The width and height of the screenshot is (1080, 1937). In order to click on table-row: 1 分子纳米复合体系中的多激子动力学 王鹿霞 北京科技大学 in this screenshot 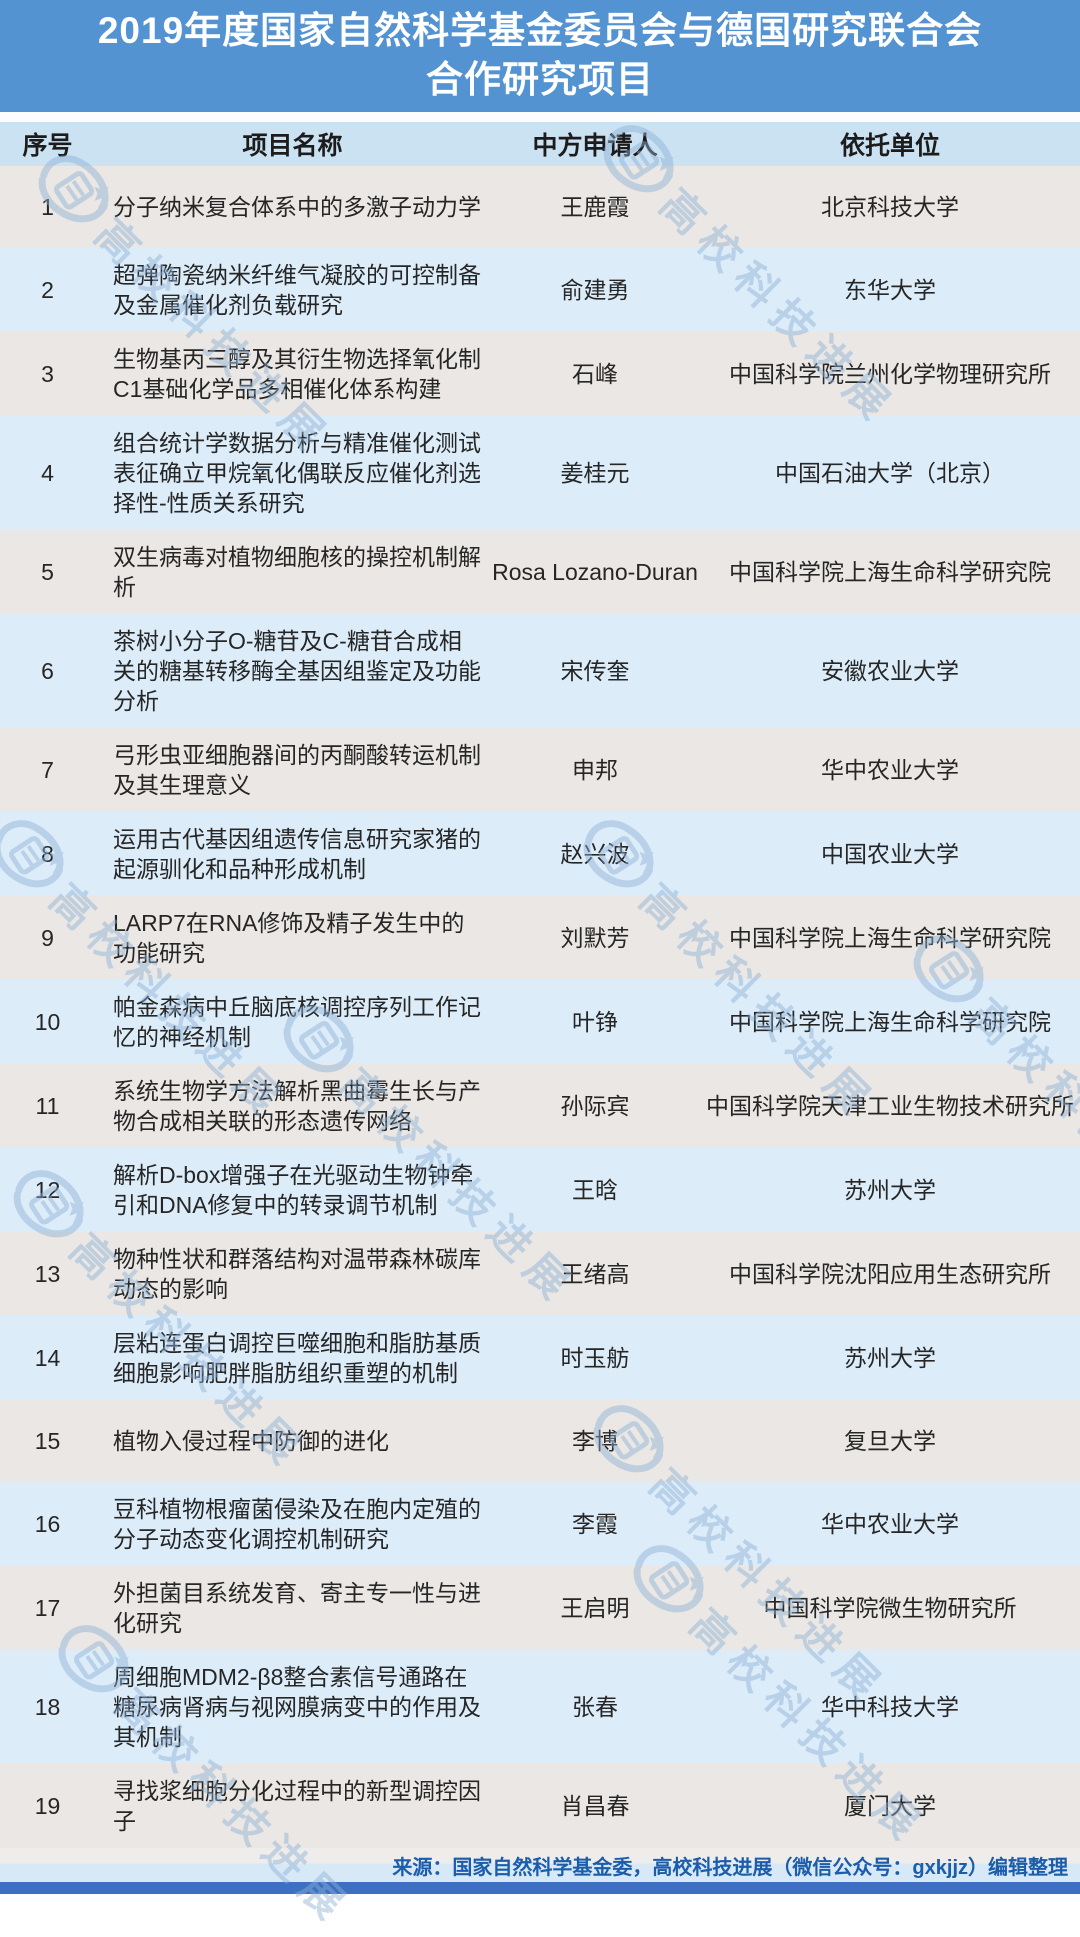, I will do `click(540, 207)`.